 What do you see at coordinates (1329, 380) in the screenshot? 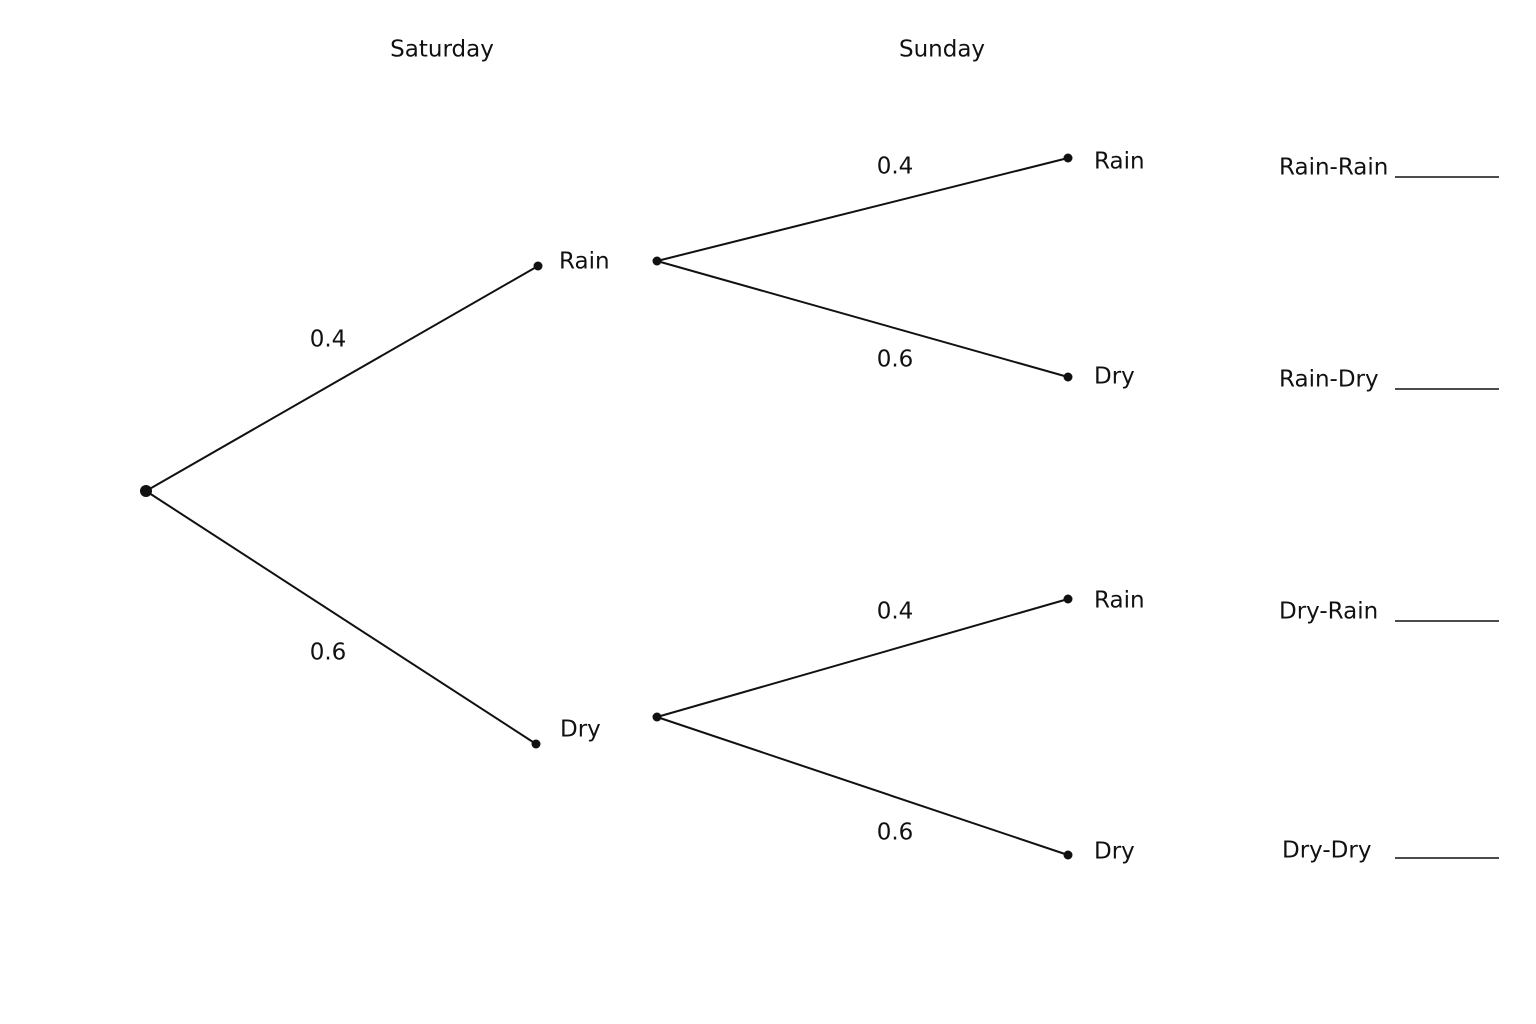
I see `outcome-label: Rain-Dry` at bounding box center [1329, 380].